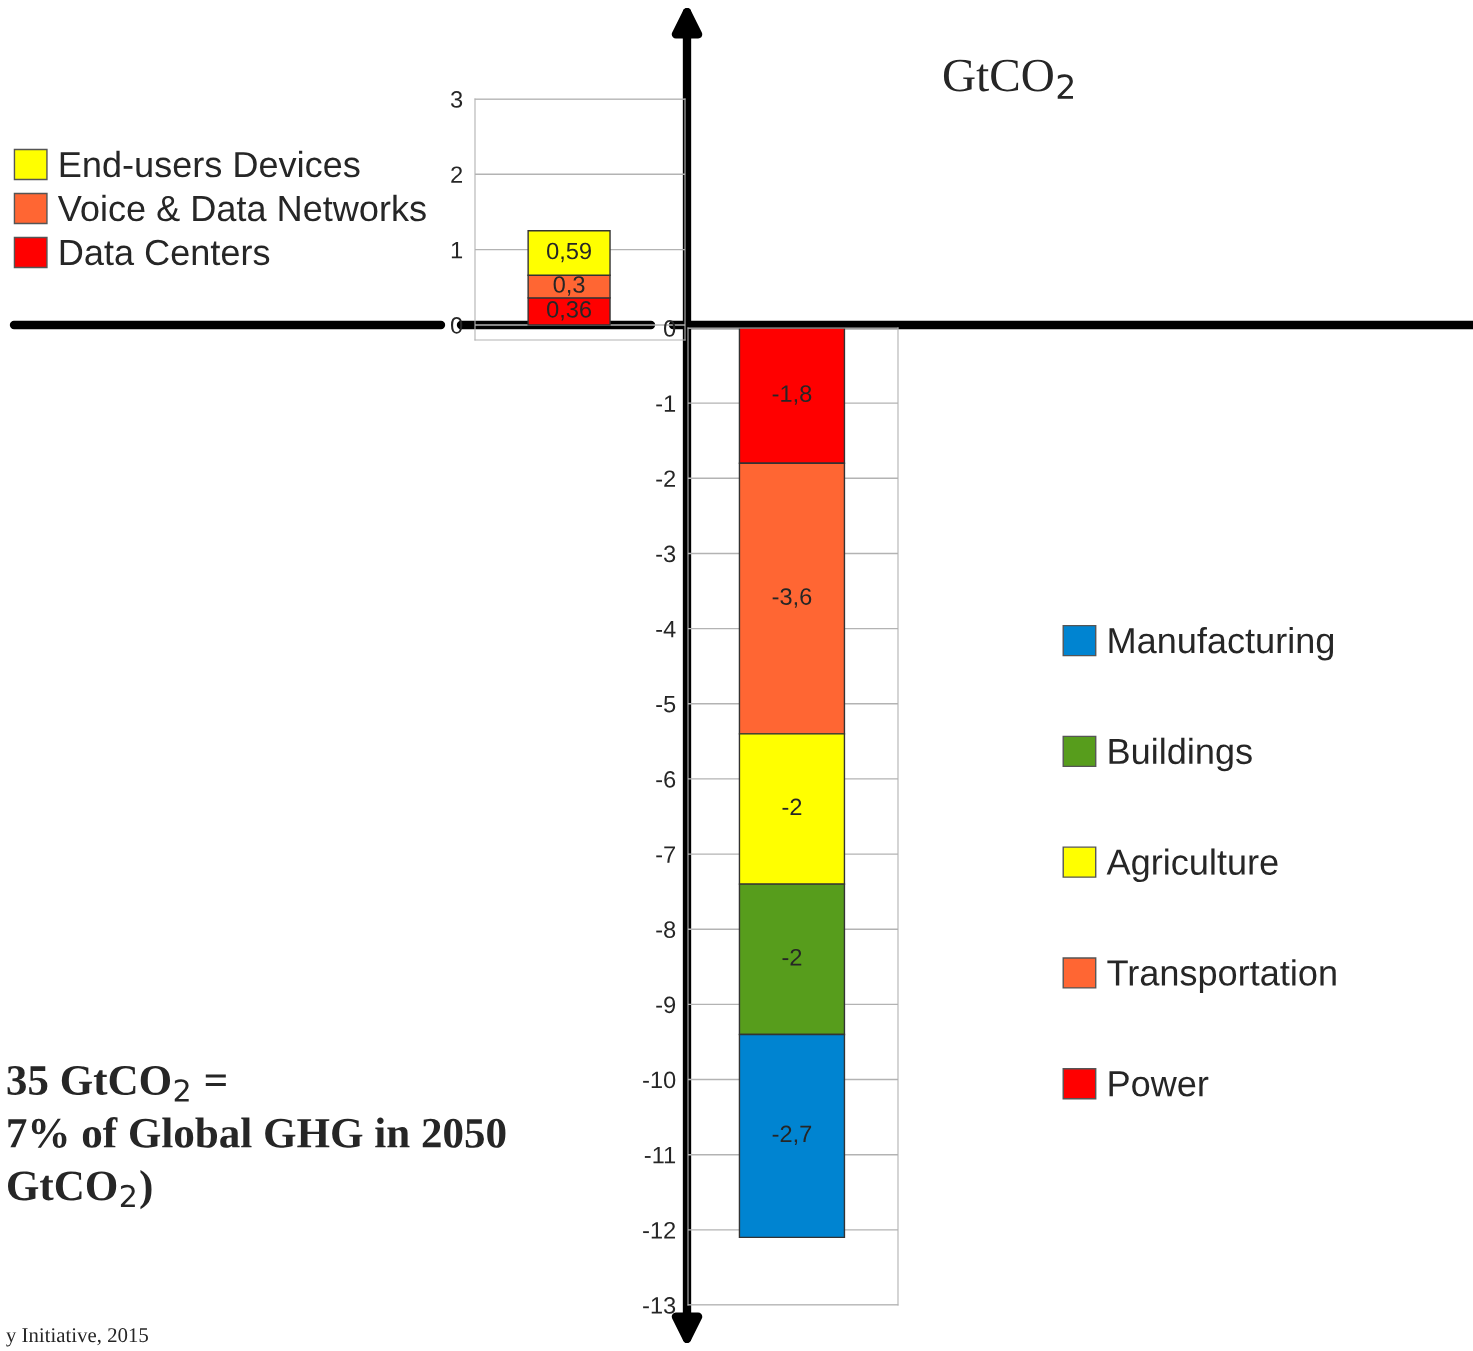 The image size is (1473, 1351). Describe the element at coordinates (666, 629) in the screenshot. I see `y-tick-label: -4` at that location.